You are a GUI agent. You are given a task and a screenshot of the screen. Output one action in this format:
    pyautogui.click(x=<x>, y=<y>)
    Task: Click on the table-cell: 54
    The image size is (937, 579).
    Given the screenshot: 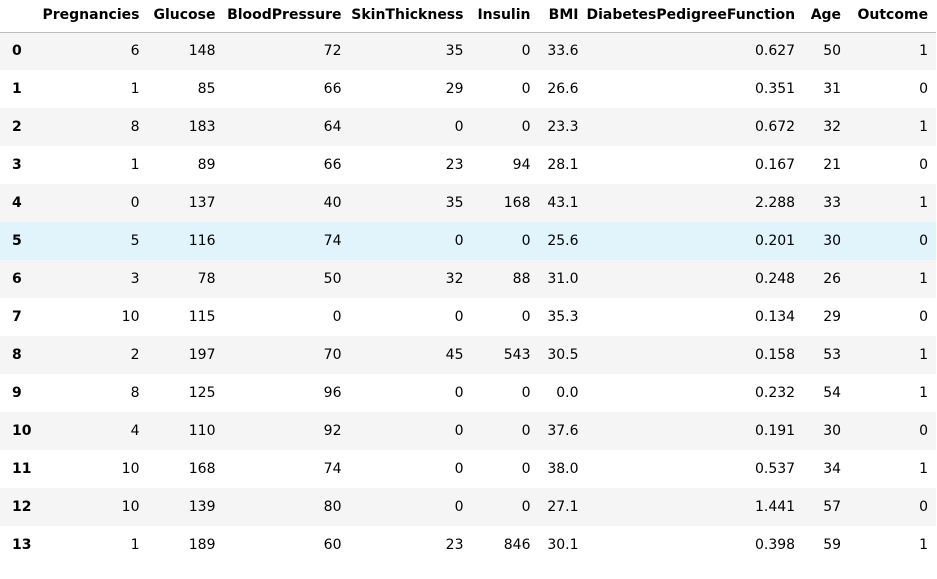 What is the action you would take?
    pyautogui.click(x=832, y=392)
    